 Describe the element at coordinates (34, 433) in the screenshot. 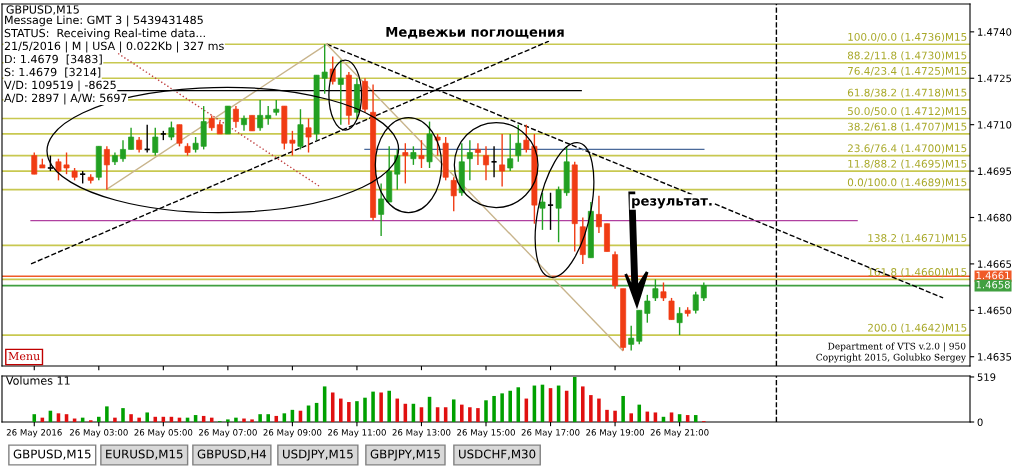

I see `x-tick-label: 26 May 2016` at that location.